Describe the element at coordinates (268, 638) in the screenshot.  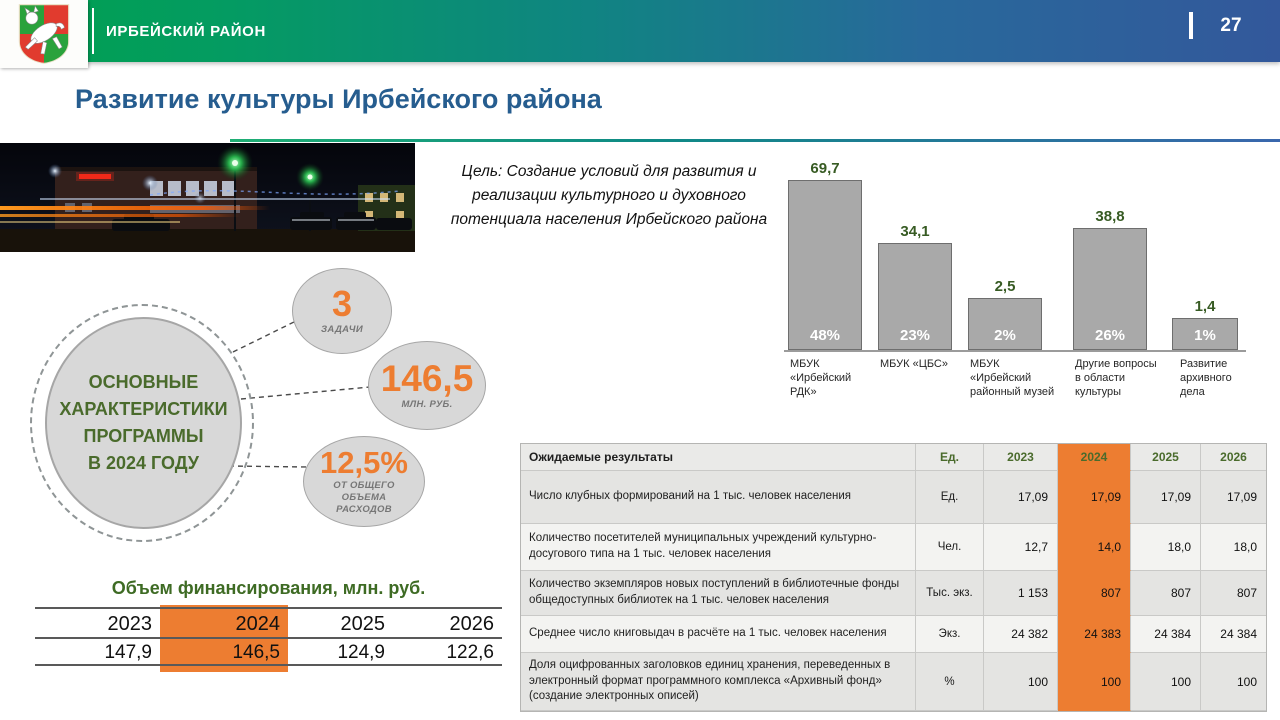
I see `financing-rule-middle` at that location.